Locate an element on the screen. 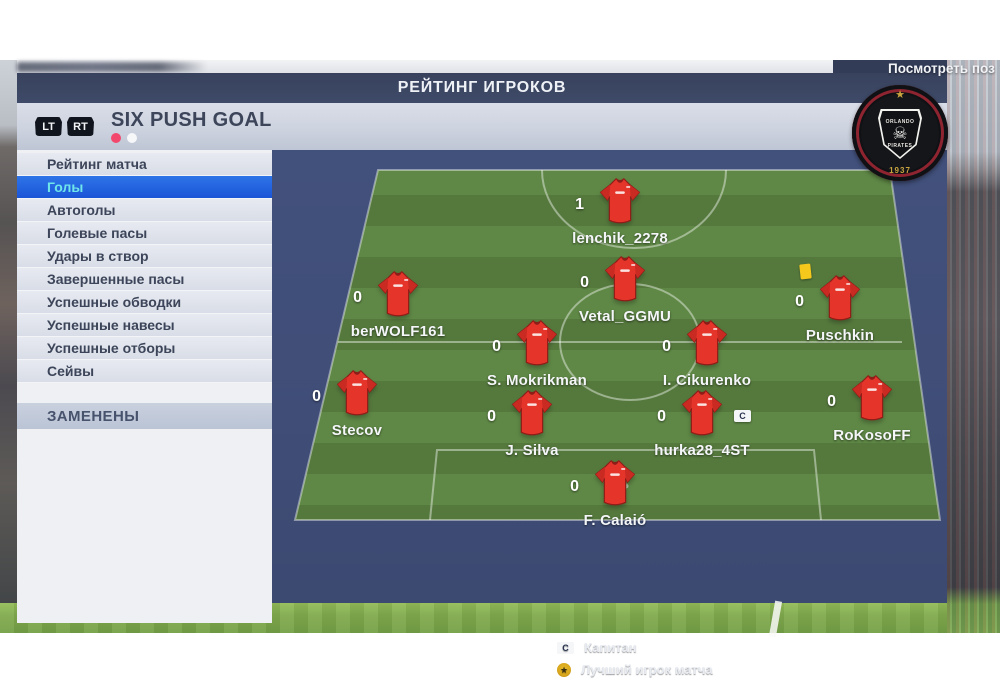  badge-star-icon: ★ is located at coordinates (900, 95).